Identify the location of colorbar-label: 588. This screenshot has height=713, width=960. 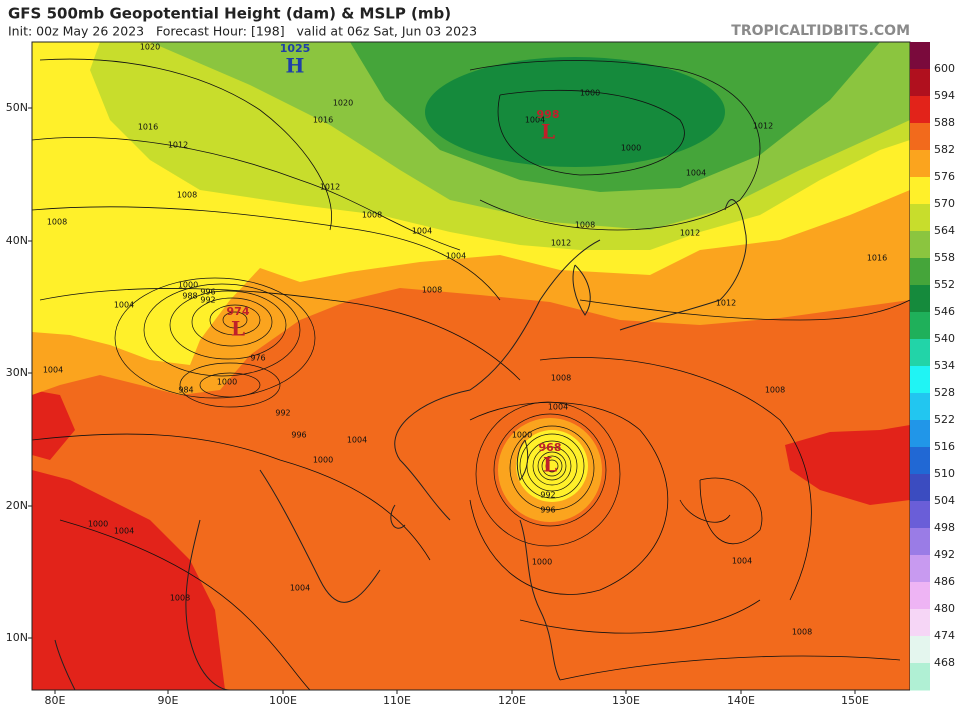
(944, 122).